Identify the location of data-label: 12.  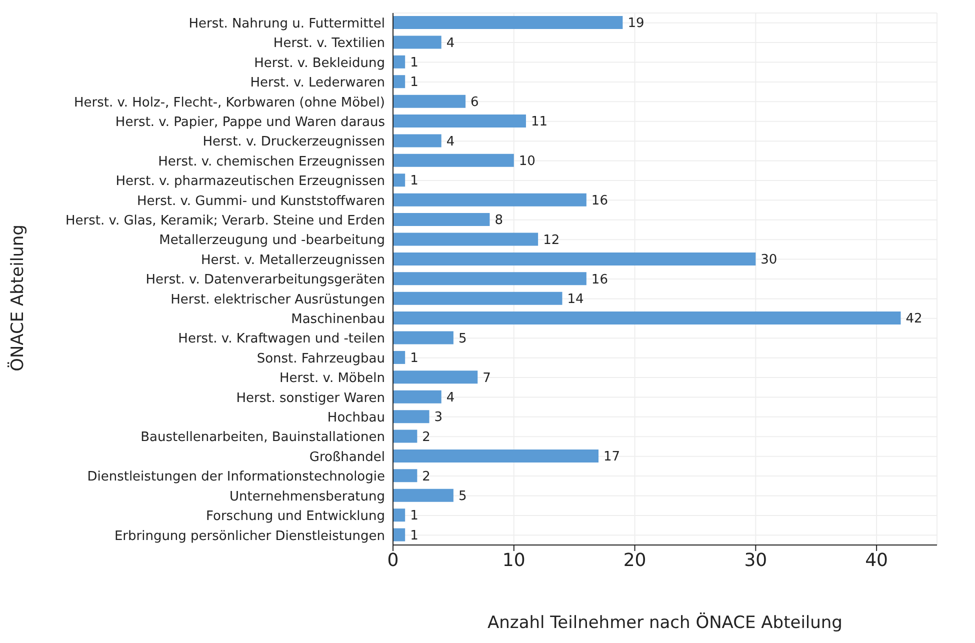
(551, 240).